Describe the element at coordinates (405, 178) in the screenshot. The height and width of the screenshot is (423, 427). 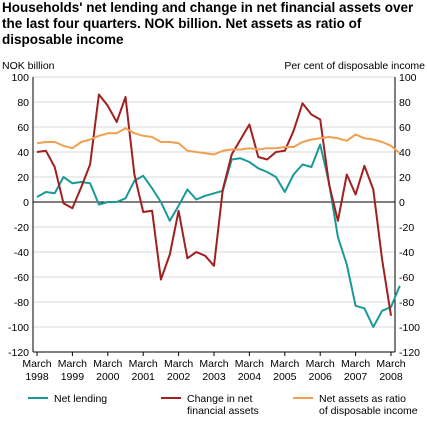
I see `y-tick-label-right: 20` at that location.